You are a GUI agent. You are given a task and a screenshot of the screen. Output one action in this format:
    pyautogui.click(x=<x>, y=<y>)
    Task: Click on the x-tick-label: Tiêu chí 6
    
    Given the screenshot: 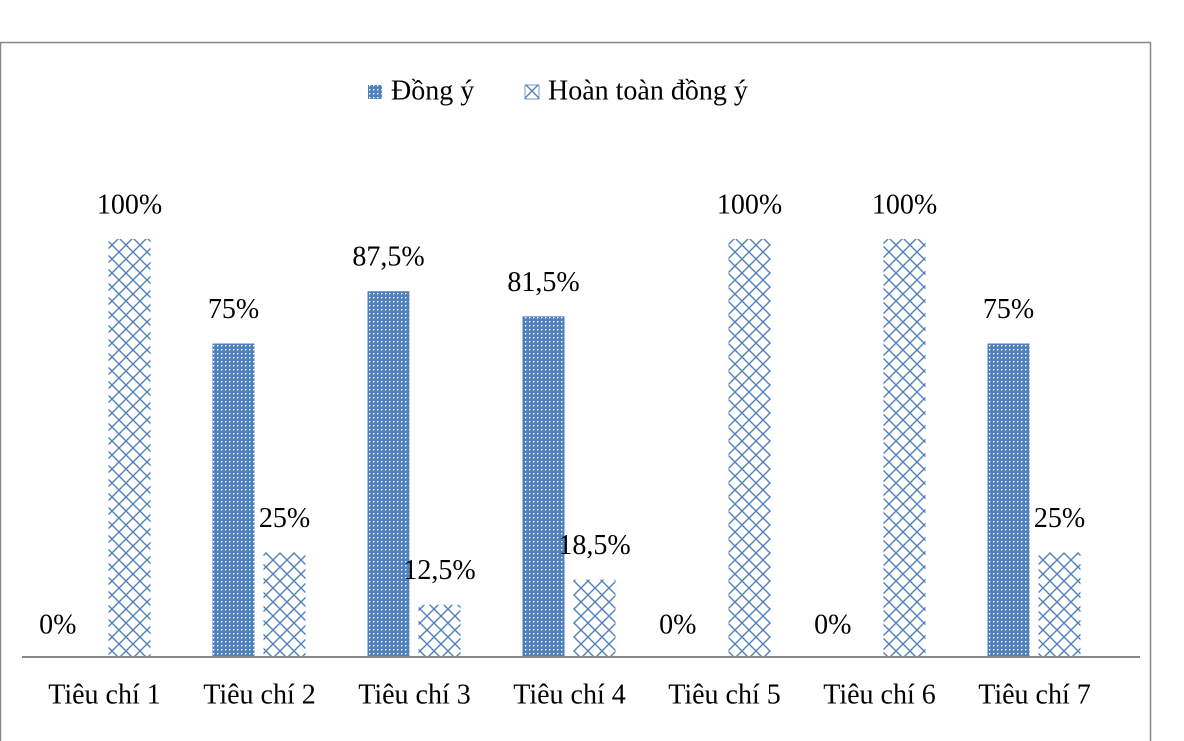 What is the action you would take?
    pyautogui.click(x=879, y=694)
    